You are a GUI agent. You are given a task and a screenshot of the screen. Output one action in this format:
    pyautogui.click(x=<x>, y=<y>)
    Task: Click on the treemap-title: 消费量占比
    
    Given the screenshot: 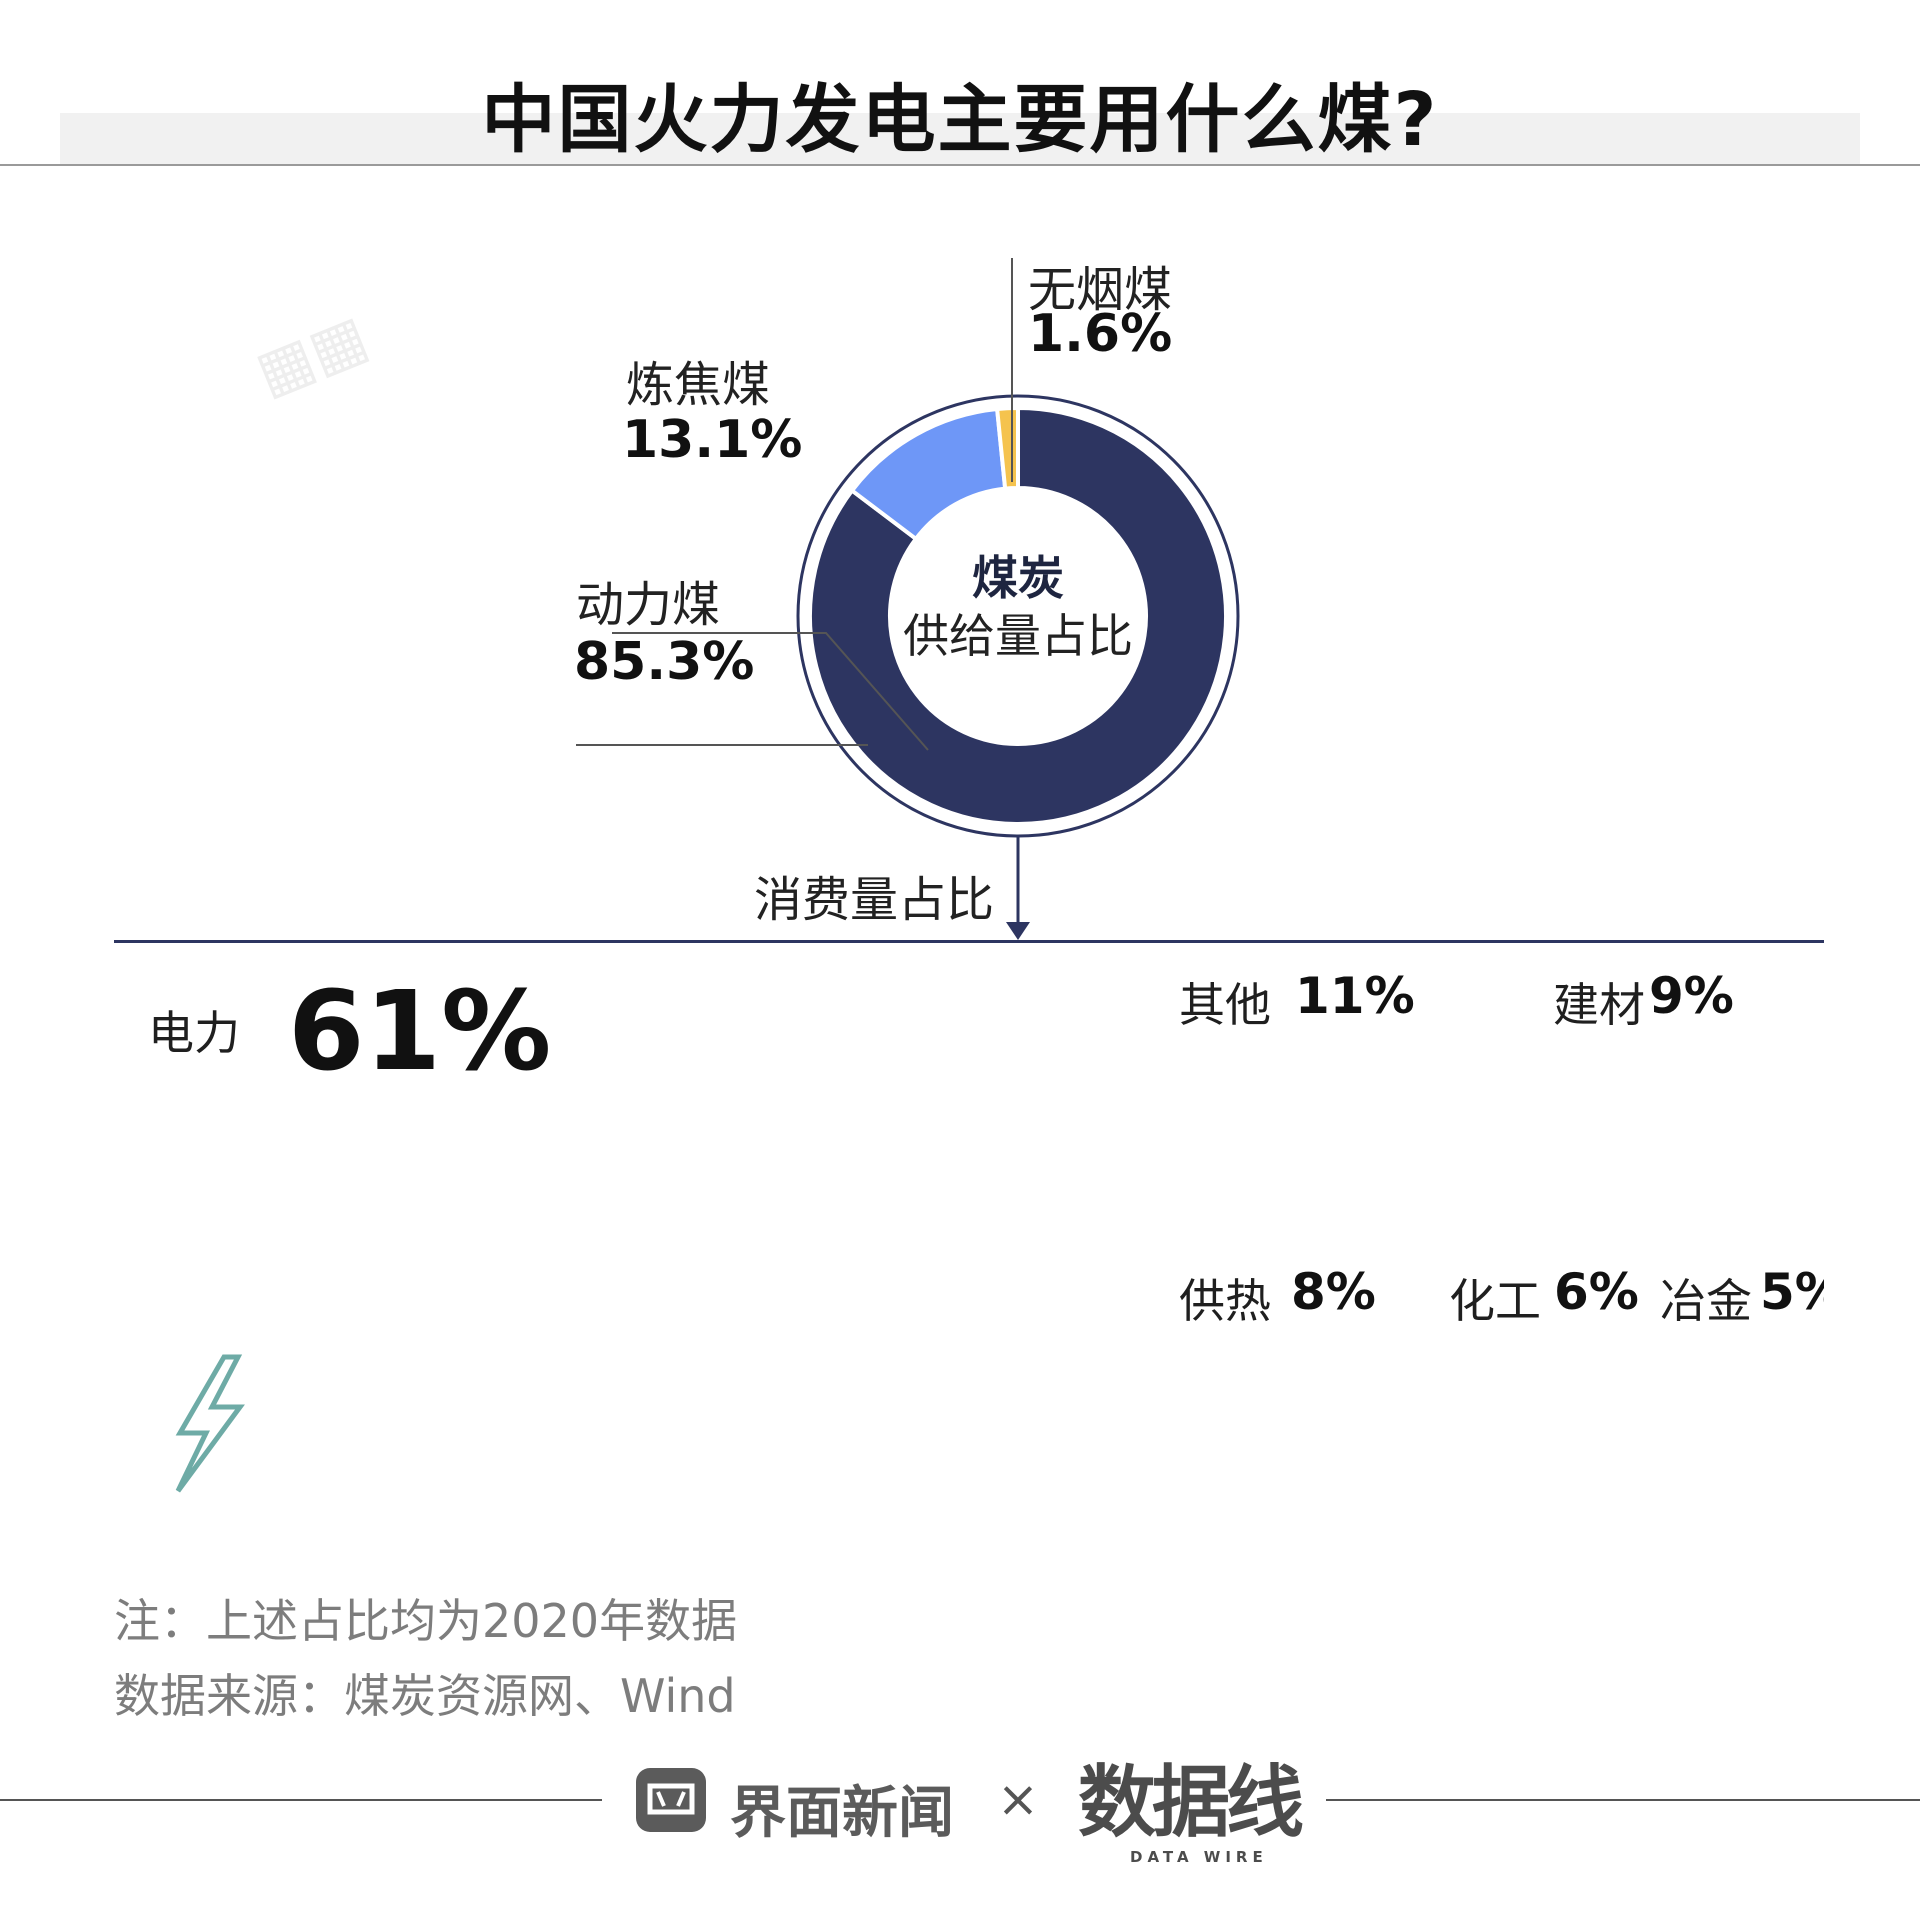 What is the action you would take?
    pyautogui.click(x=874, y=900)
    